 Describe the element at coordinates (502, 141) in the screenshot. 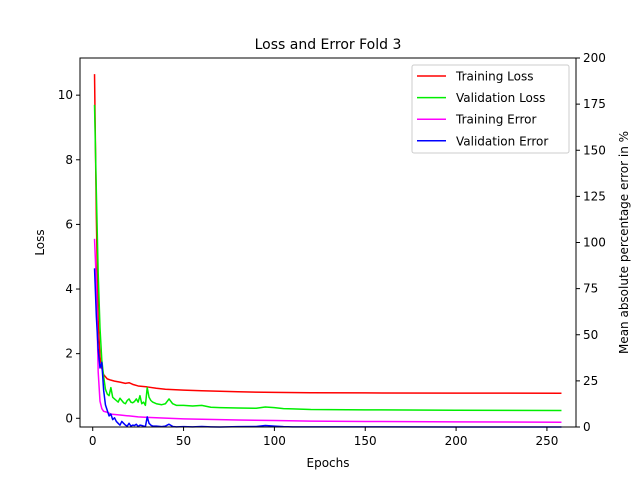

I see `validation-error-legend-label: Validation Error` at that location.